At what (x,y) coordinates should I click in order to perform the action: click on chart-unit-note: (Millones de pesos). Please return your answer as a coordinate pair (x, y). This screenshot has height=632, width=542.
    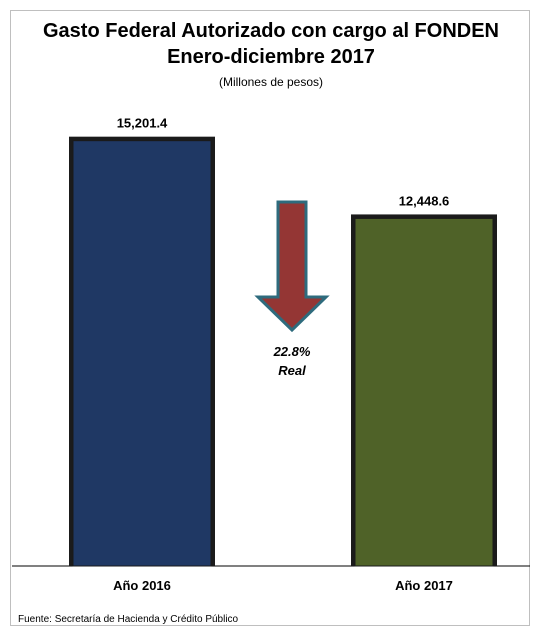
    Looking at the image, I should click on (271, 82).